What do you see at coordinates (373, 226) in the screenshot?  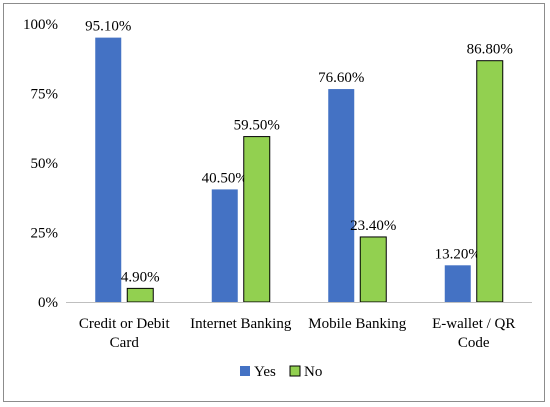 I see `data-label: 23.40%` at bounding box center [373, 226].